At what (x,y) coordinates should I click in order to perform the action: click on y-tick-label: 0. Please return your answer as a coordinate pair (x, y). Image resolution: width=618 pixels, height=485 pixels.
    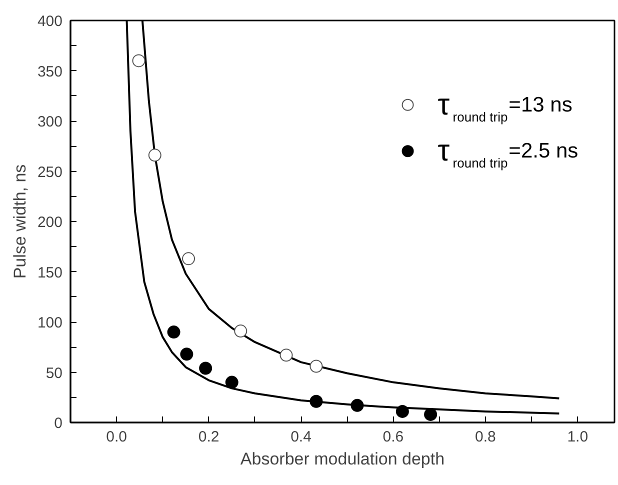
    Looking at the image, I should click on (58, 423).